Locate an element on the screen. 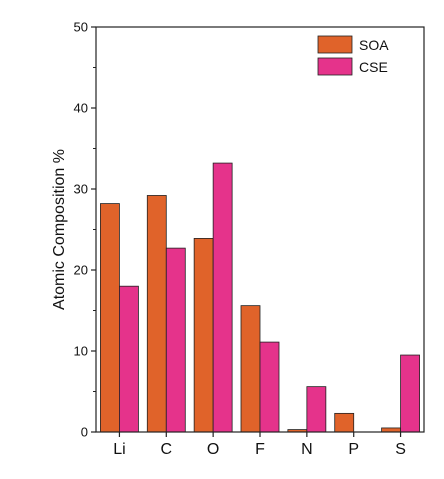  y-tick-label: 0 is located at coordinates (84, 432).